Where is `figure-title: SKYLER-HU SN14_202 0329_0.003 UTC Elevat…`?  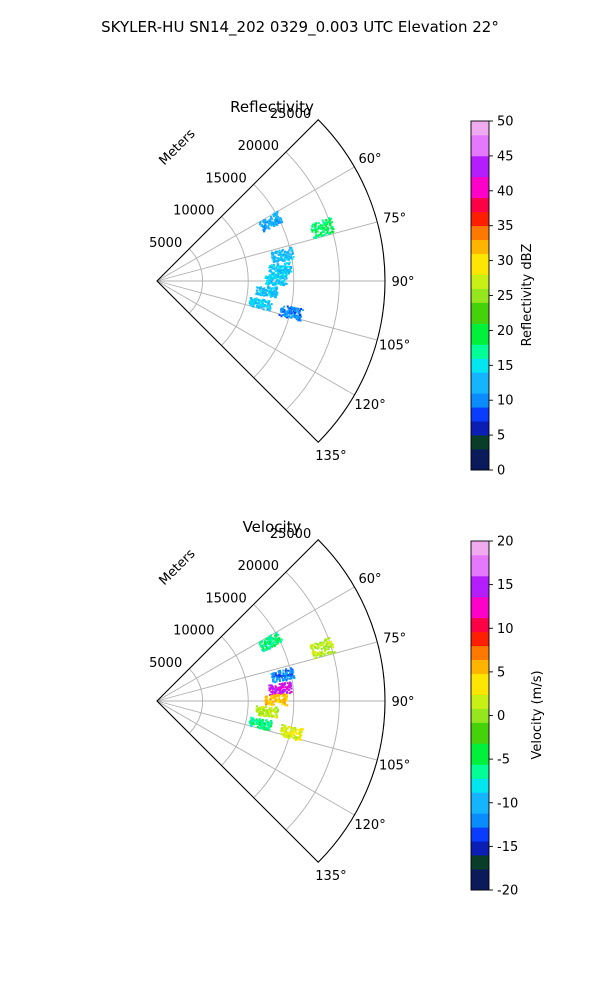
figure-title: SKYLER-HU SN14_202 0329_0.003 UTC Elevat… is located at coordinates (300, 27).